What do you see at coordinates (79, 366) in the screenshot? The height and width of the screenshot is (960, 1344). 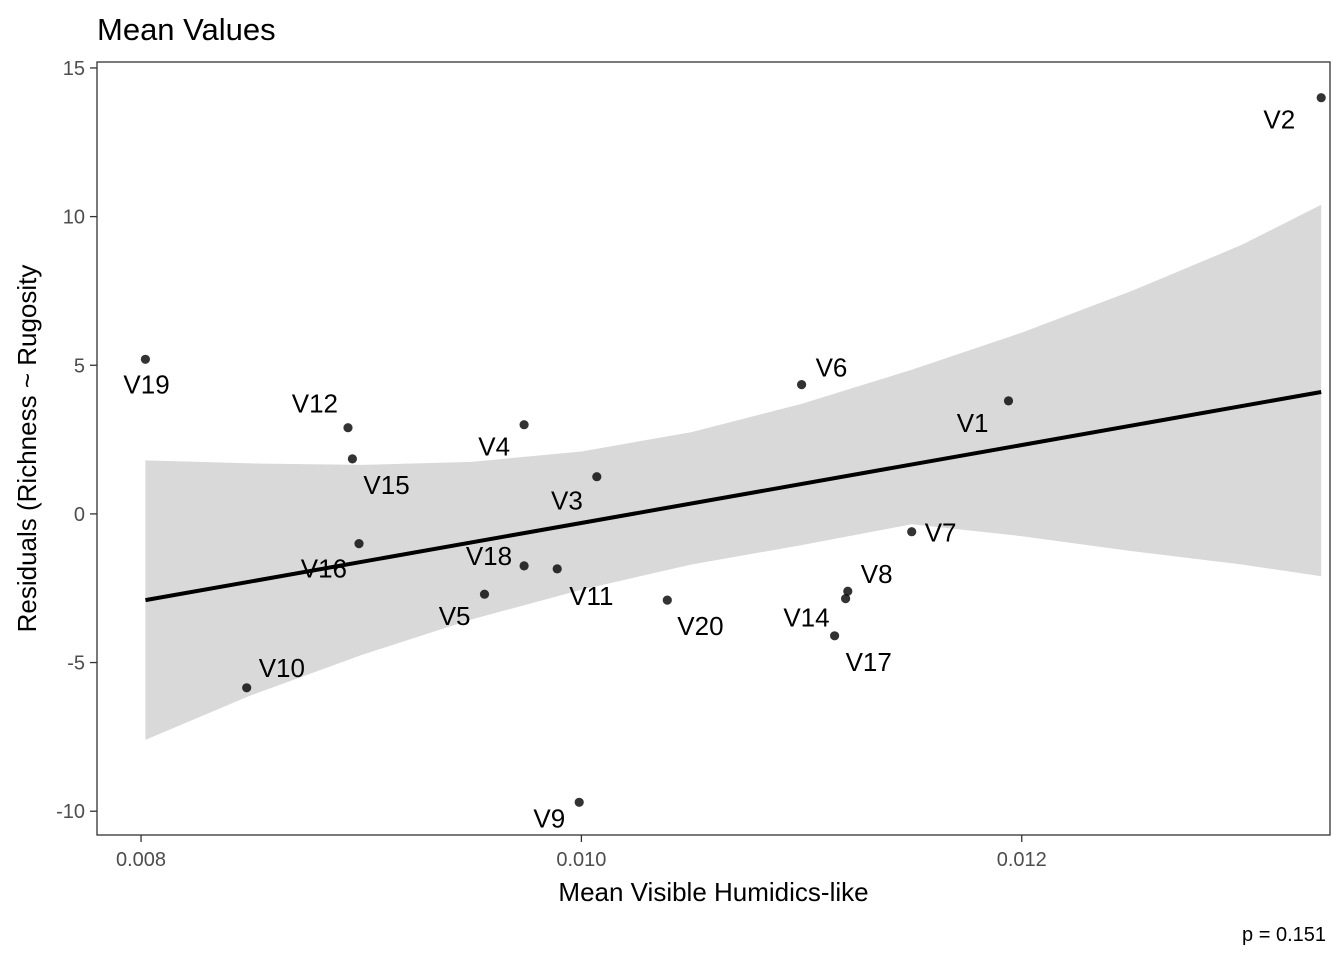 I see `y-tick-label: 5` at bounding box center [79, 366].